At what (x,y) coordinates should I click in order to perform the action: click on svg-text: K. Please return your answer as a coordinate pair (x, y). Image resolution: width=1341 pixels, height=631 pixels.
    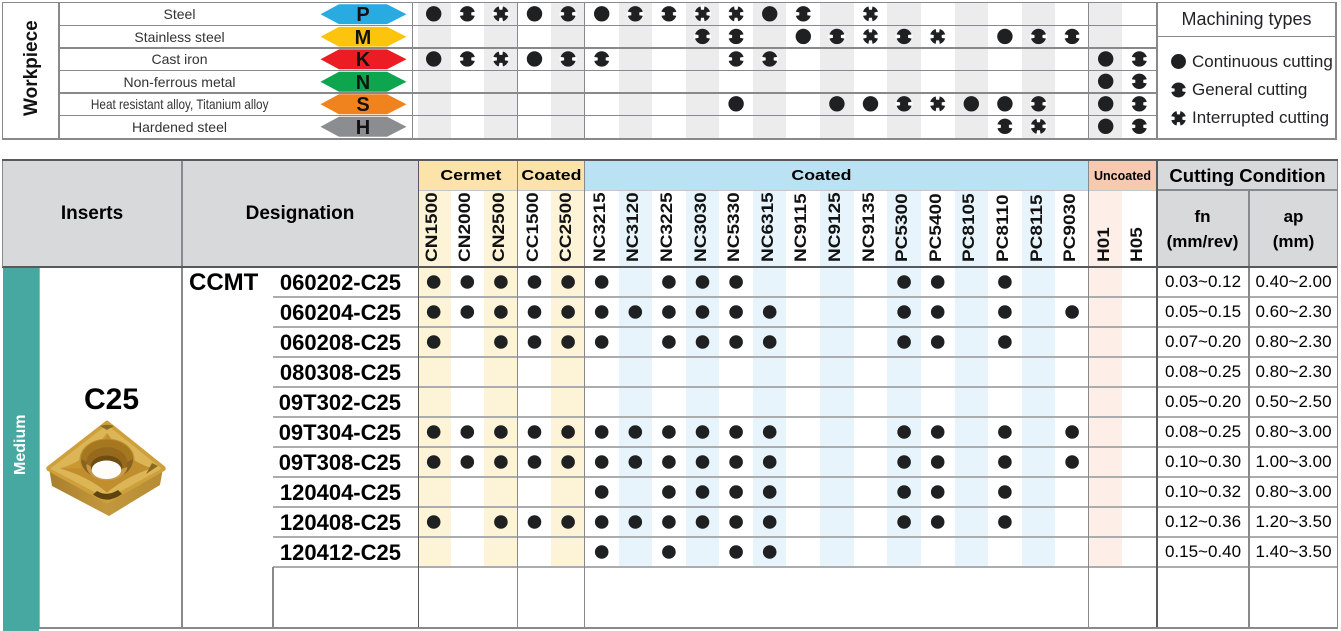
    Looking at the image, I should click on (363, 60).